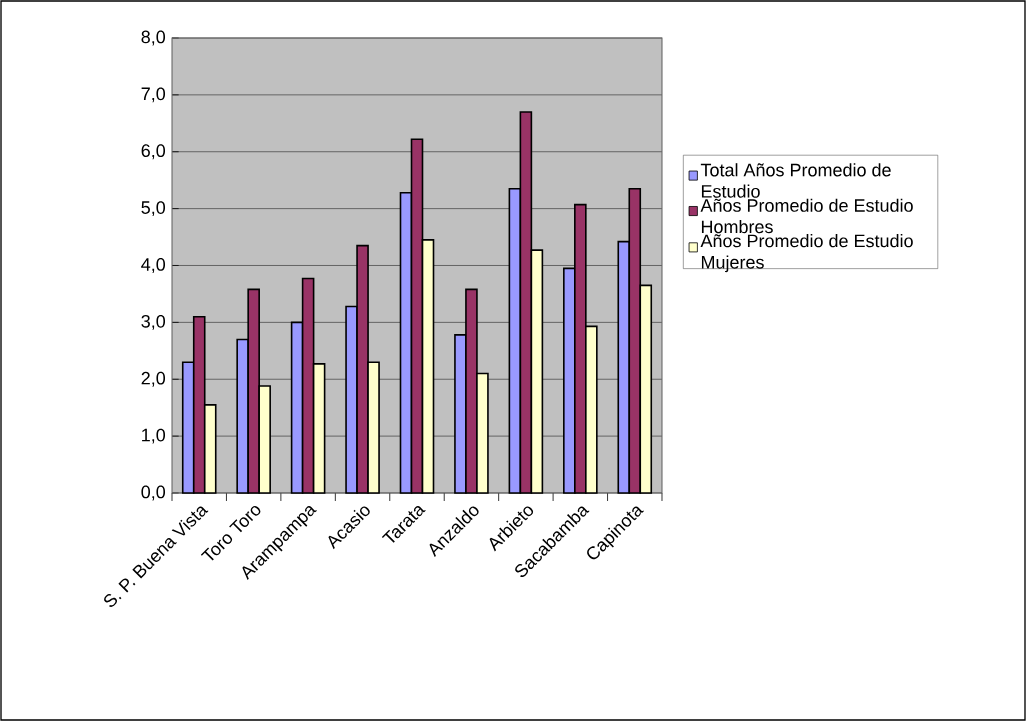  What do you see at coordinates (153, 209) in the screenshot?
I see `y-tick-label: 5,0` at bounding box center [153, 209].